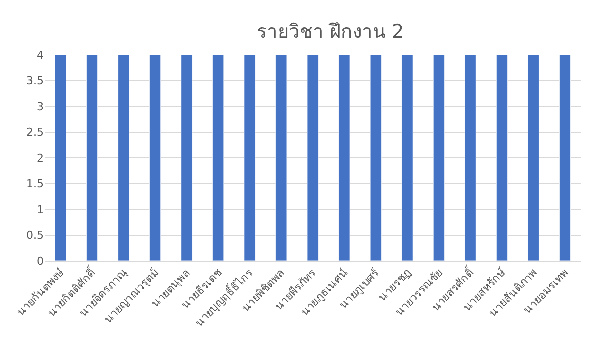  Describe the element at coordinates (40, 261) in the screenshot. I see `y-tick-label: 0` at that location.